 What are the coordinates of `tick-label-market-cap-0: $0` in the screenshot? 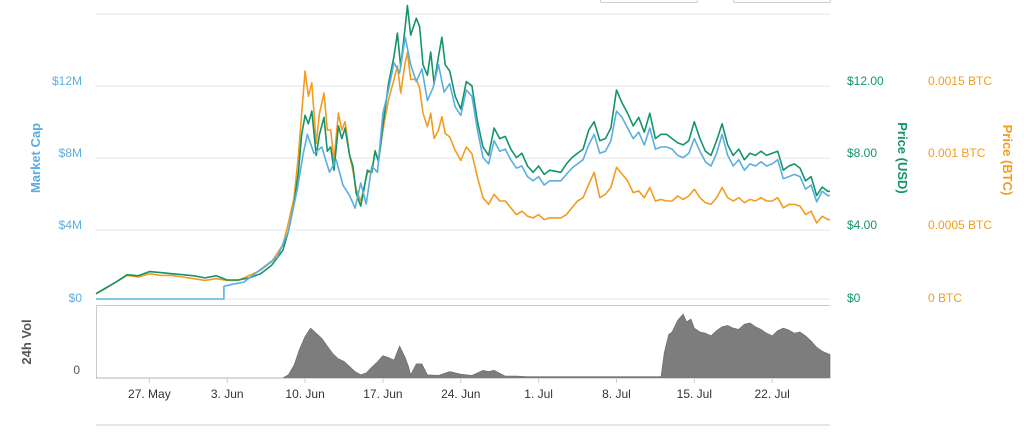 It's located at (76, 298).